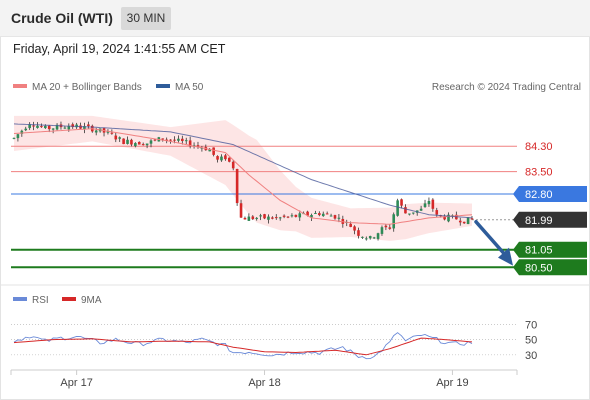 The image size is (590, 400). Describe the element at coordinates (452, 383) in the screenshot. I see `time-tick-label: Apr 19` at that location.